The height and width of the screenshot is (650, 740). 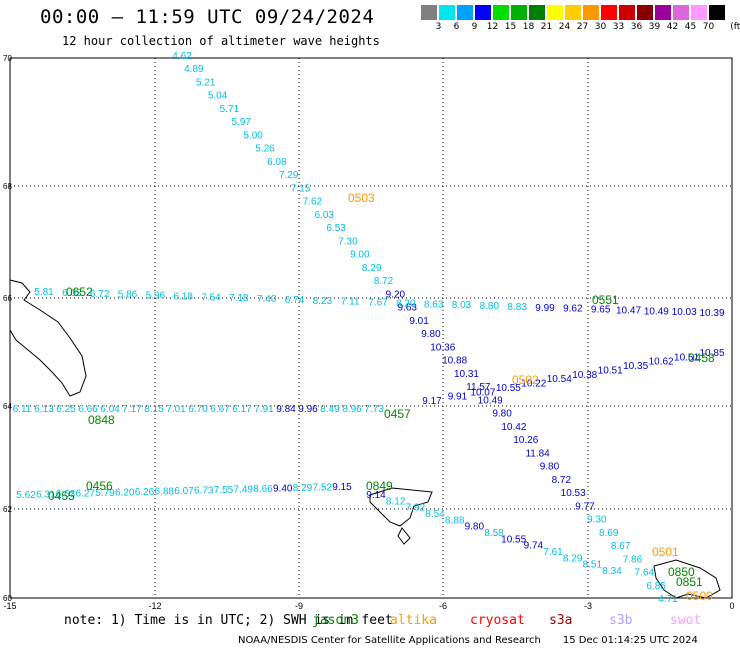 I want to click on swh-value: 9.80, so click(x=431, y=334).